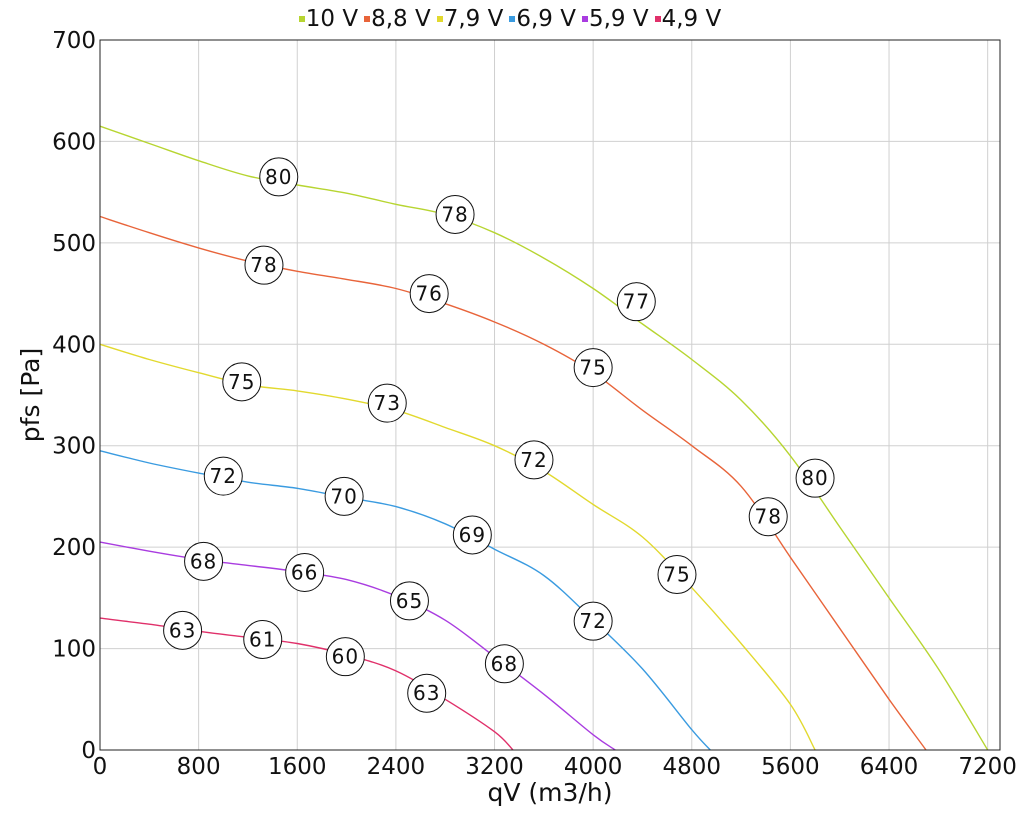  What do you see at coordinates (401, 19) in the screenshot?
I see `legend-label: 8,8 V` at bounding box center [401, 19].